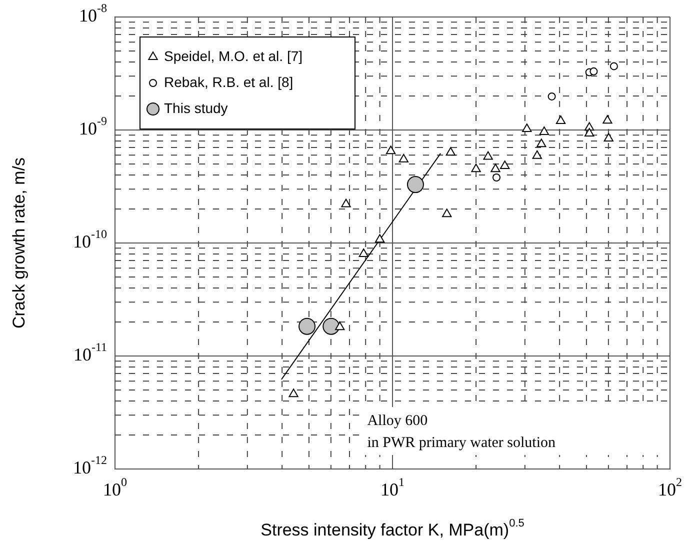 This screenshot has width=686, height=546. I want to click on legend-label: Speidel, M.O. et al. [7], so click(233, 56).